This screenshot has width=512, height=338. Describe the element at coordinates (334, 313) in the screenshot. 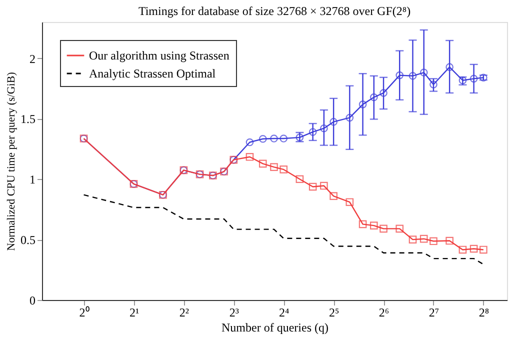

I see `x-tick-label: 2⁵` at that location.